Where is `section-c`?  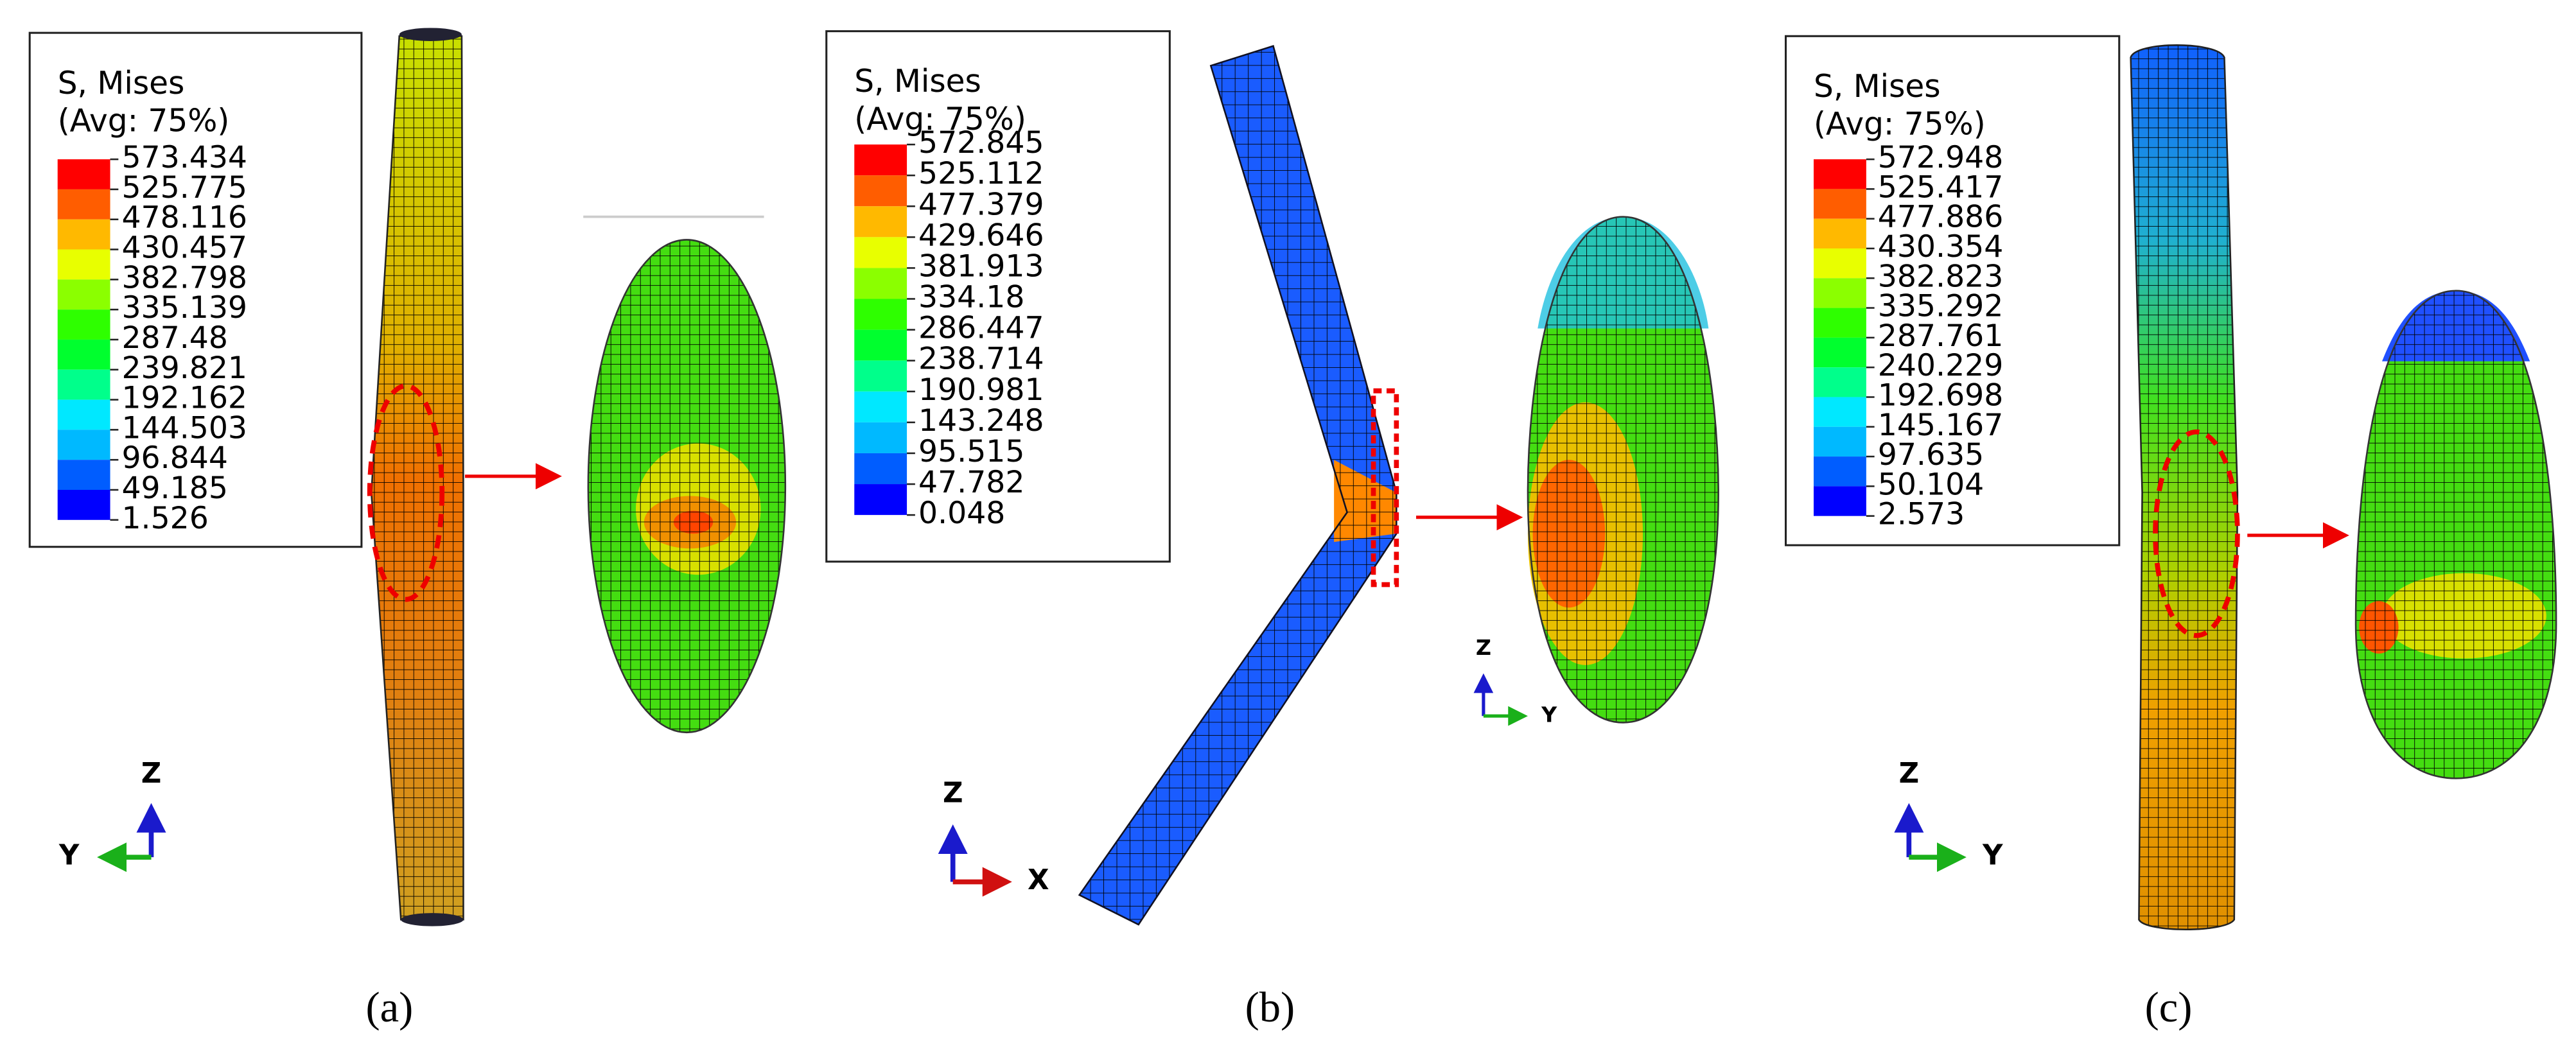
section-c is located at coordinates (2455, 534).